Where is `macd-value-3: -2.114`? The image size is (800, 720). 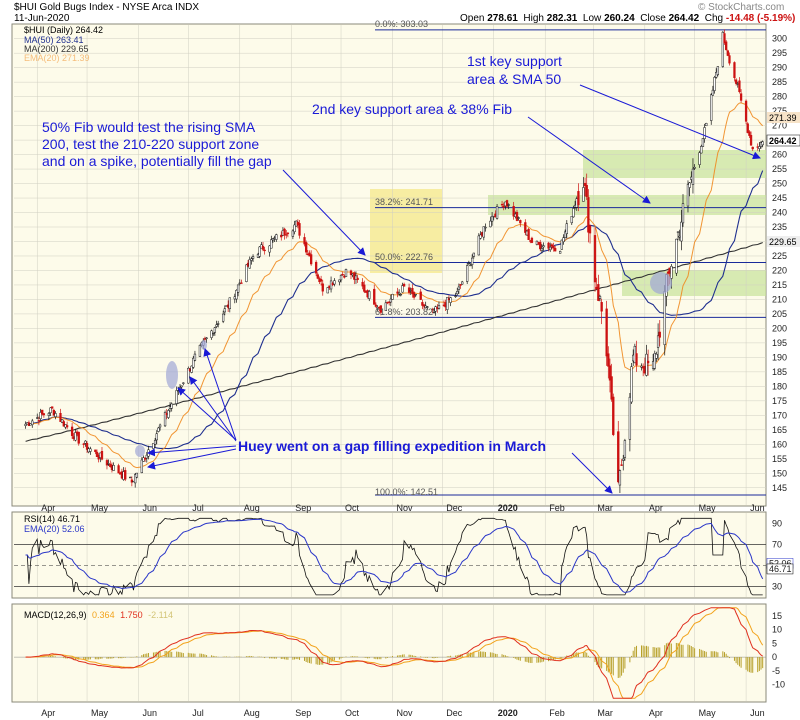
macd-value-3: -2.114 is located at coordinates (160, 615).